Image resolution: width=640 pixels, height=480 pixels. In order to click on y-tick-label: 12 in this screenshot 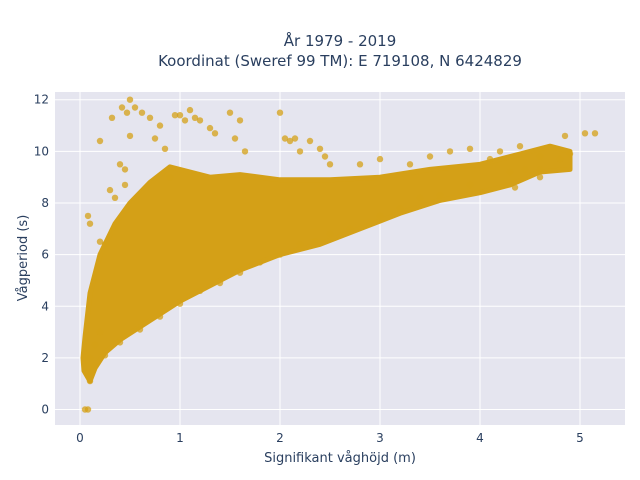, I will do `click(41, 100)`.